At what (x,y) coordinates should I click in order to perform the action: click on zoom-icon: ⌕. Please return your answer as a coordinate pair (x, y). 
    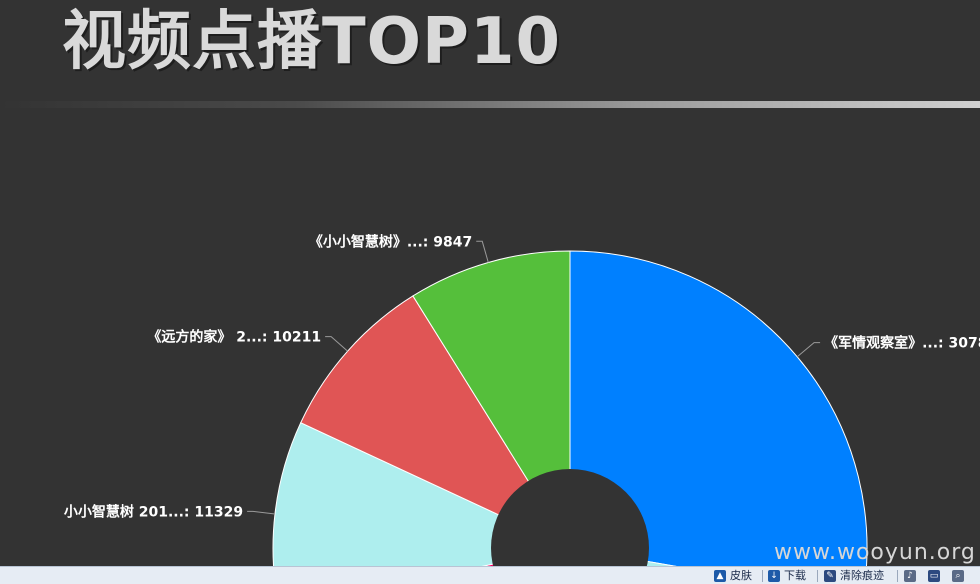
    Looking at the image, I should click on (958, 576).